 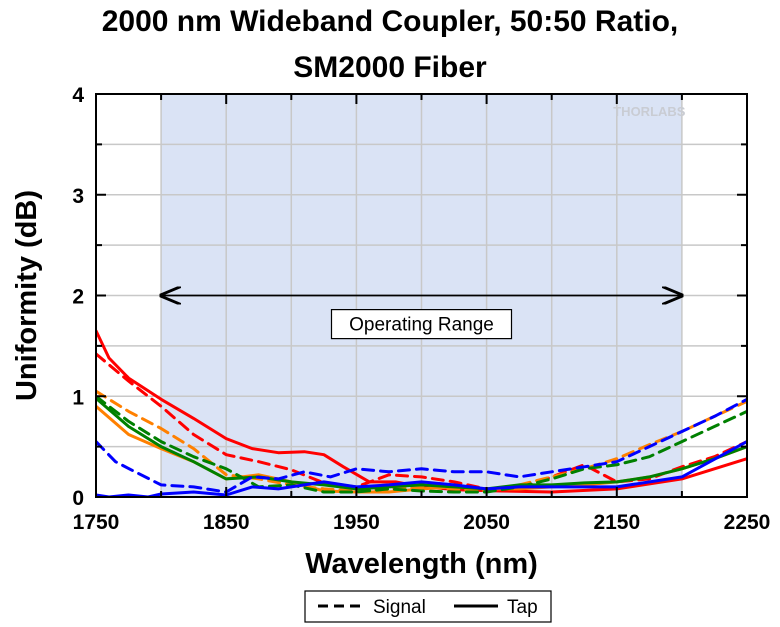 I want to click on chart-title-line-2: SM2000 Fiber, so click(x=390, y=67).